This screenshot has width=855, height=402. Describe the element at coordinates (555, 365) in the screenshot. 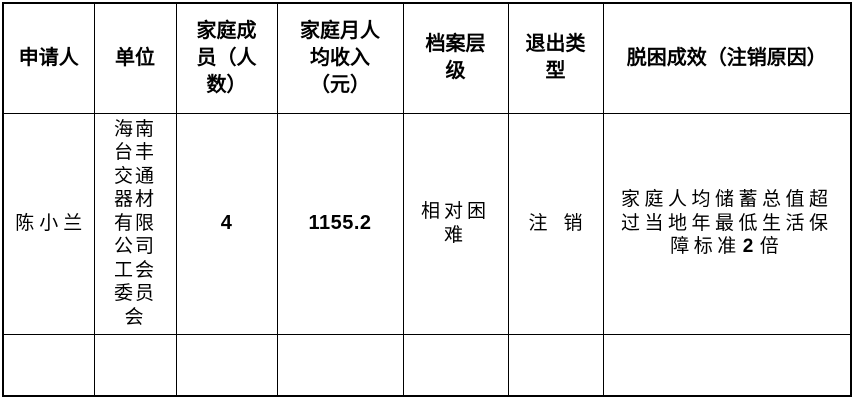

I see `empty-cell-exit-type` at that location.